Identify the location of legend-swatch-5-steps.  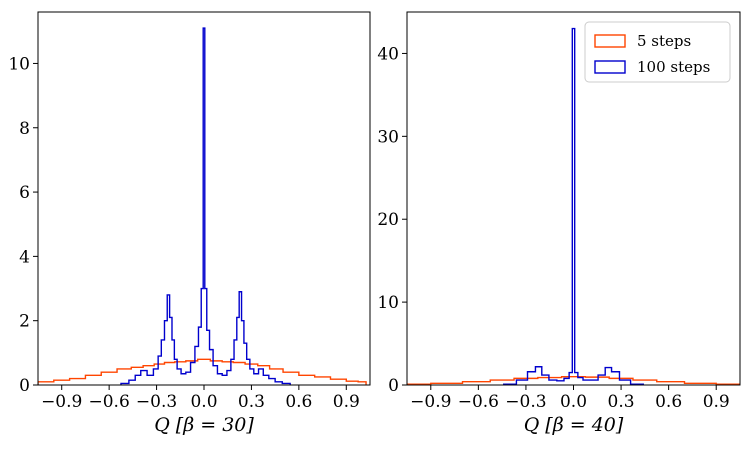
(610, 41).